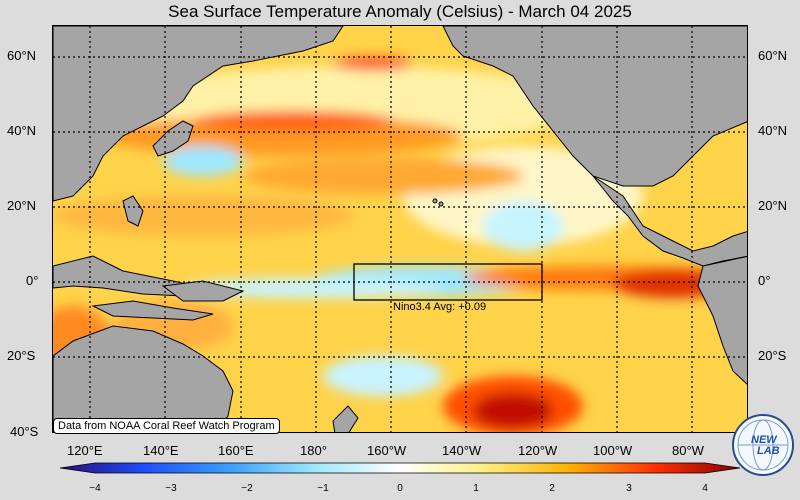  Describe the element at coordinates (773, 55) in the screenshot. I see `lat-label-60n-right: 60°N` at that location.